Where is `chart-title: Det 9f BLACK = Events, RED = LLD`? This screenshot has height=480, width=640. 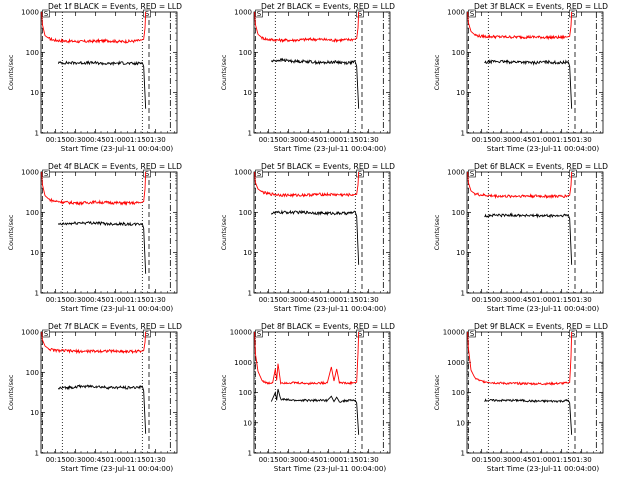
chart-title: Det 9f BLACK = Events, RED = LLD is located at coordinates (541, 326).